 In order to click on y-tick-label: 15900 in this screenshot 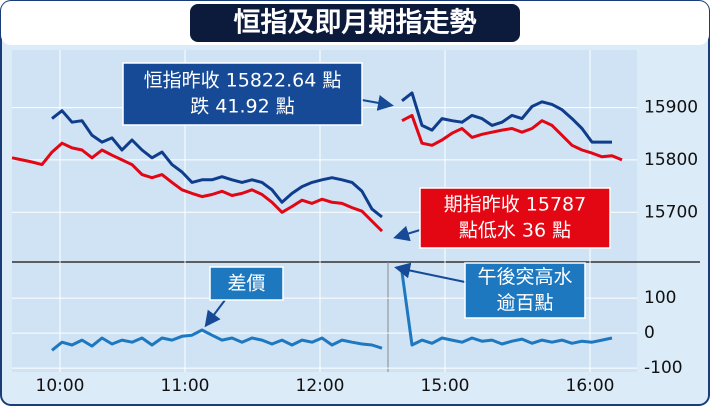, I will do `click(671, 108)`.